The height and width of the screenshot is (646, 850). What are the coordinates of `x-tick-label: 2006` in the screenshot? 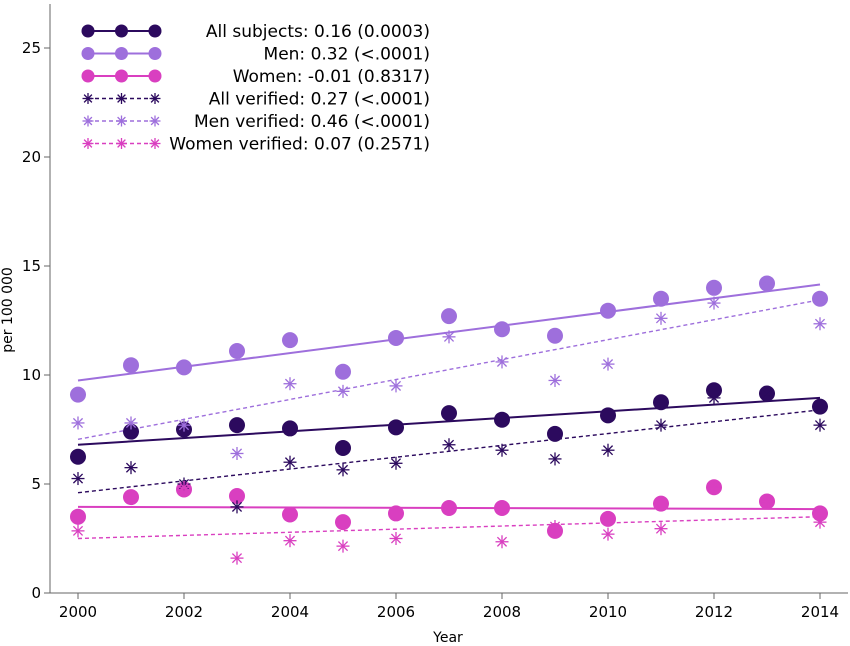 It's located at (396, 612).